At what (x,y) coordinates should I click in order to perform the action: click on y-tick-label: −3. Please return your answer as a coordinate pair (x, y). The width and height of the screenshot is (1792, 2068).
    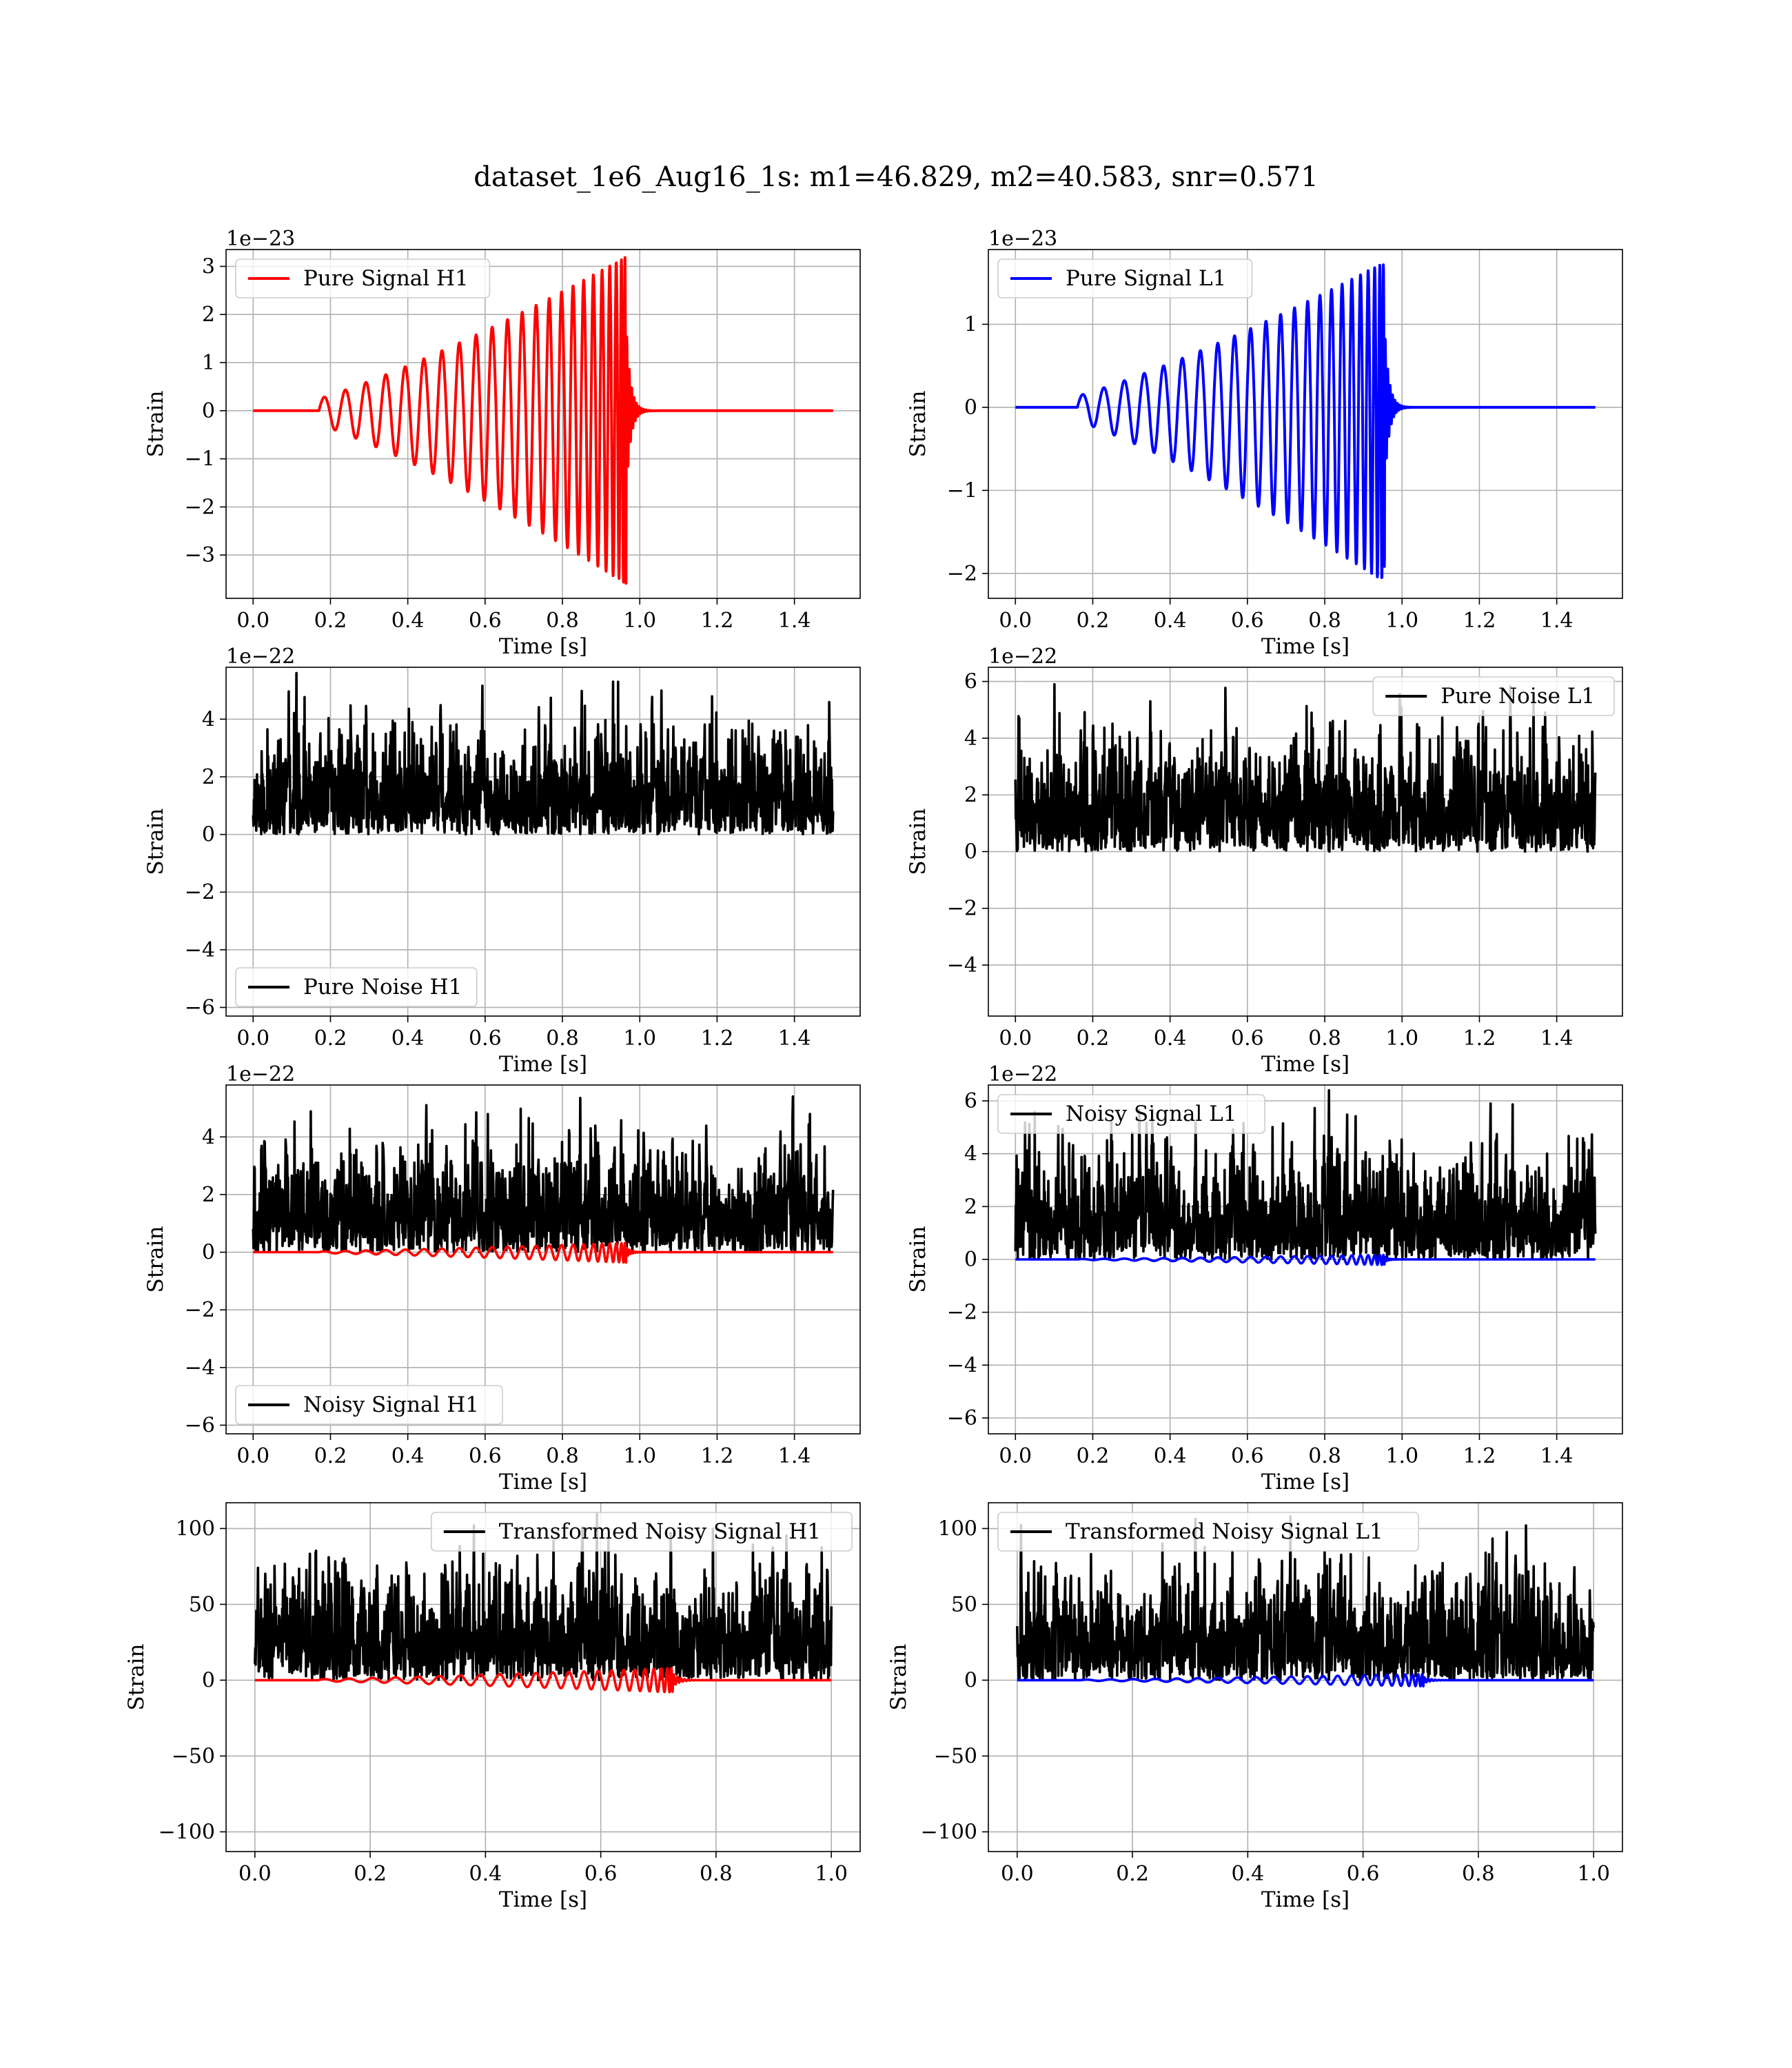
    Looking at the image, I should click on (200, 555).